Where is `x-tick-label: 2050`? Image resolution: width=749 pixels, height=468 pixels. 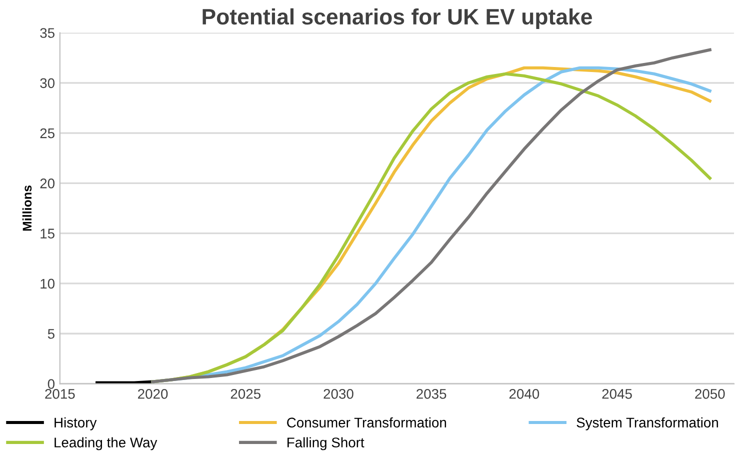
x-tick-label: 2050 is located at coordinates (710, 393).